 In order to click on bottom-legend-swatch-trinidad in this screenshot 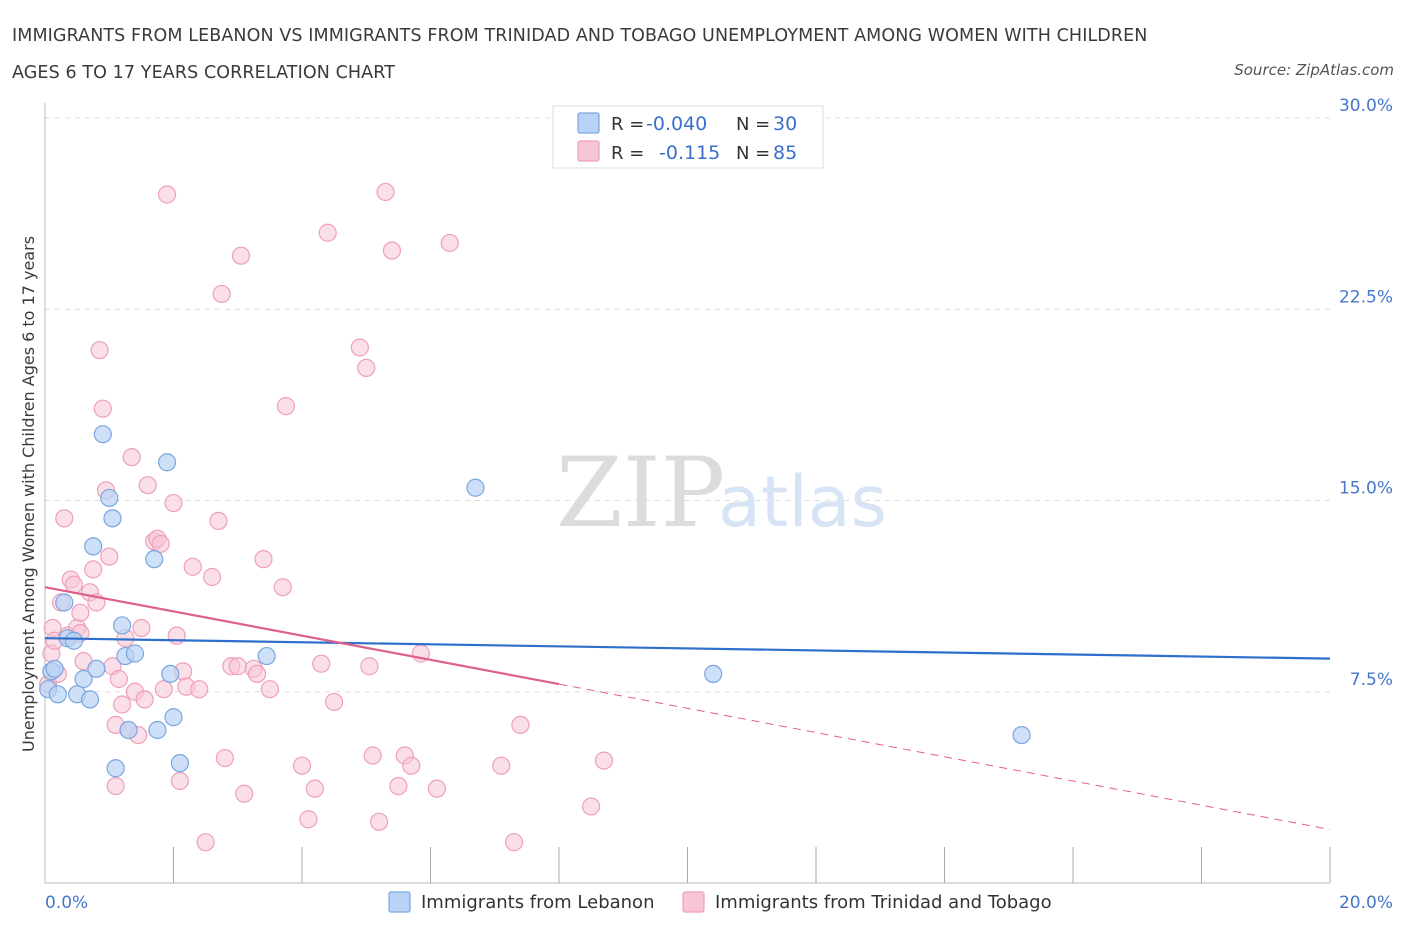, I will do `click(693, 902)`.